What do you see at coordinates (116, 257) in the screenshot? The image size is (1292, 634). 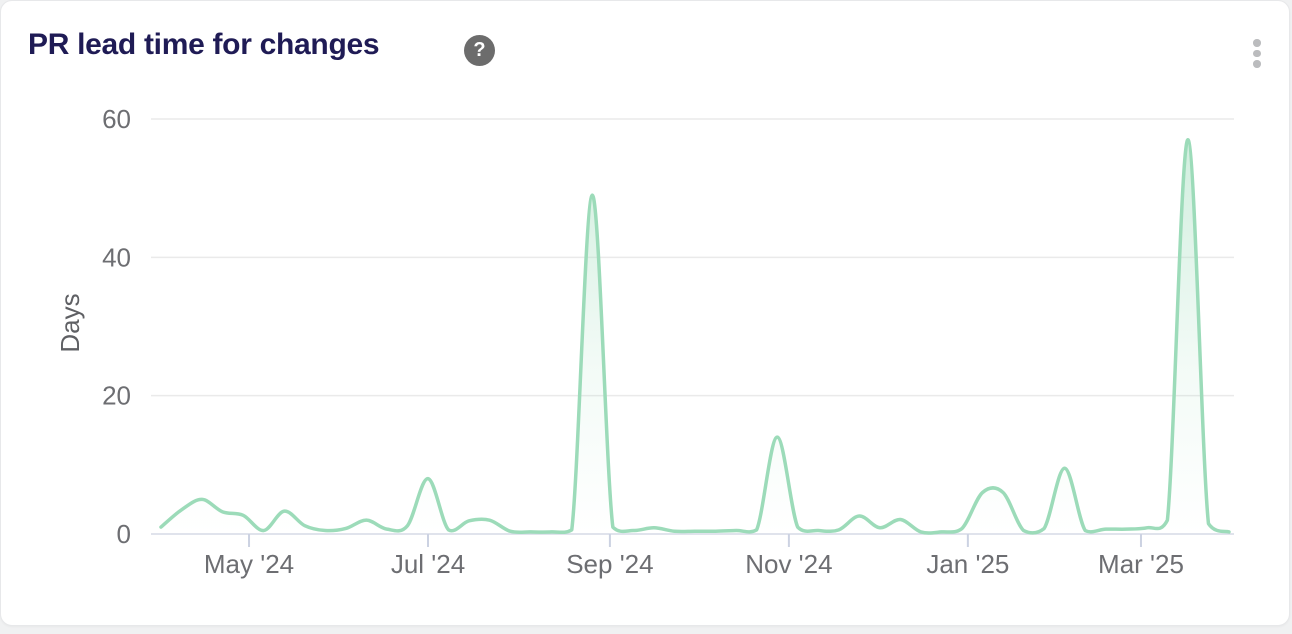 I see `svg-text: 40` at bounding box center [116, 257].